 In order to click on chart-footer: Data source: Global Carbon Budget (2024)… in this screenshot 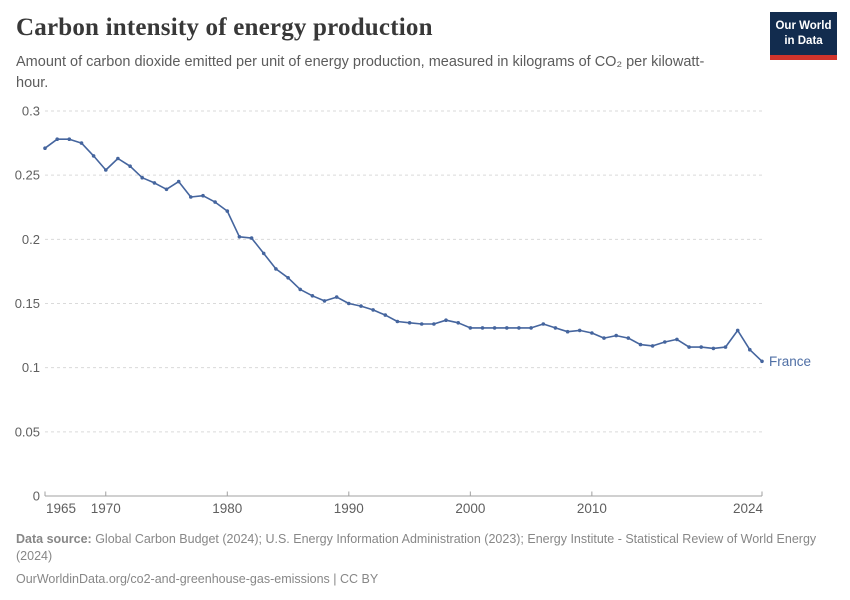, I will do `click(420, 559)`.